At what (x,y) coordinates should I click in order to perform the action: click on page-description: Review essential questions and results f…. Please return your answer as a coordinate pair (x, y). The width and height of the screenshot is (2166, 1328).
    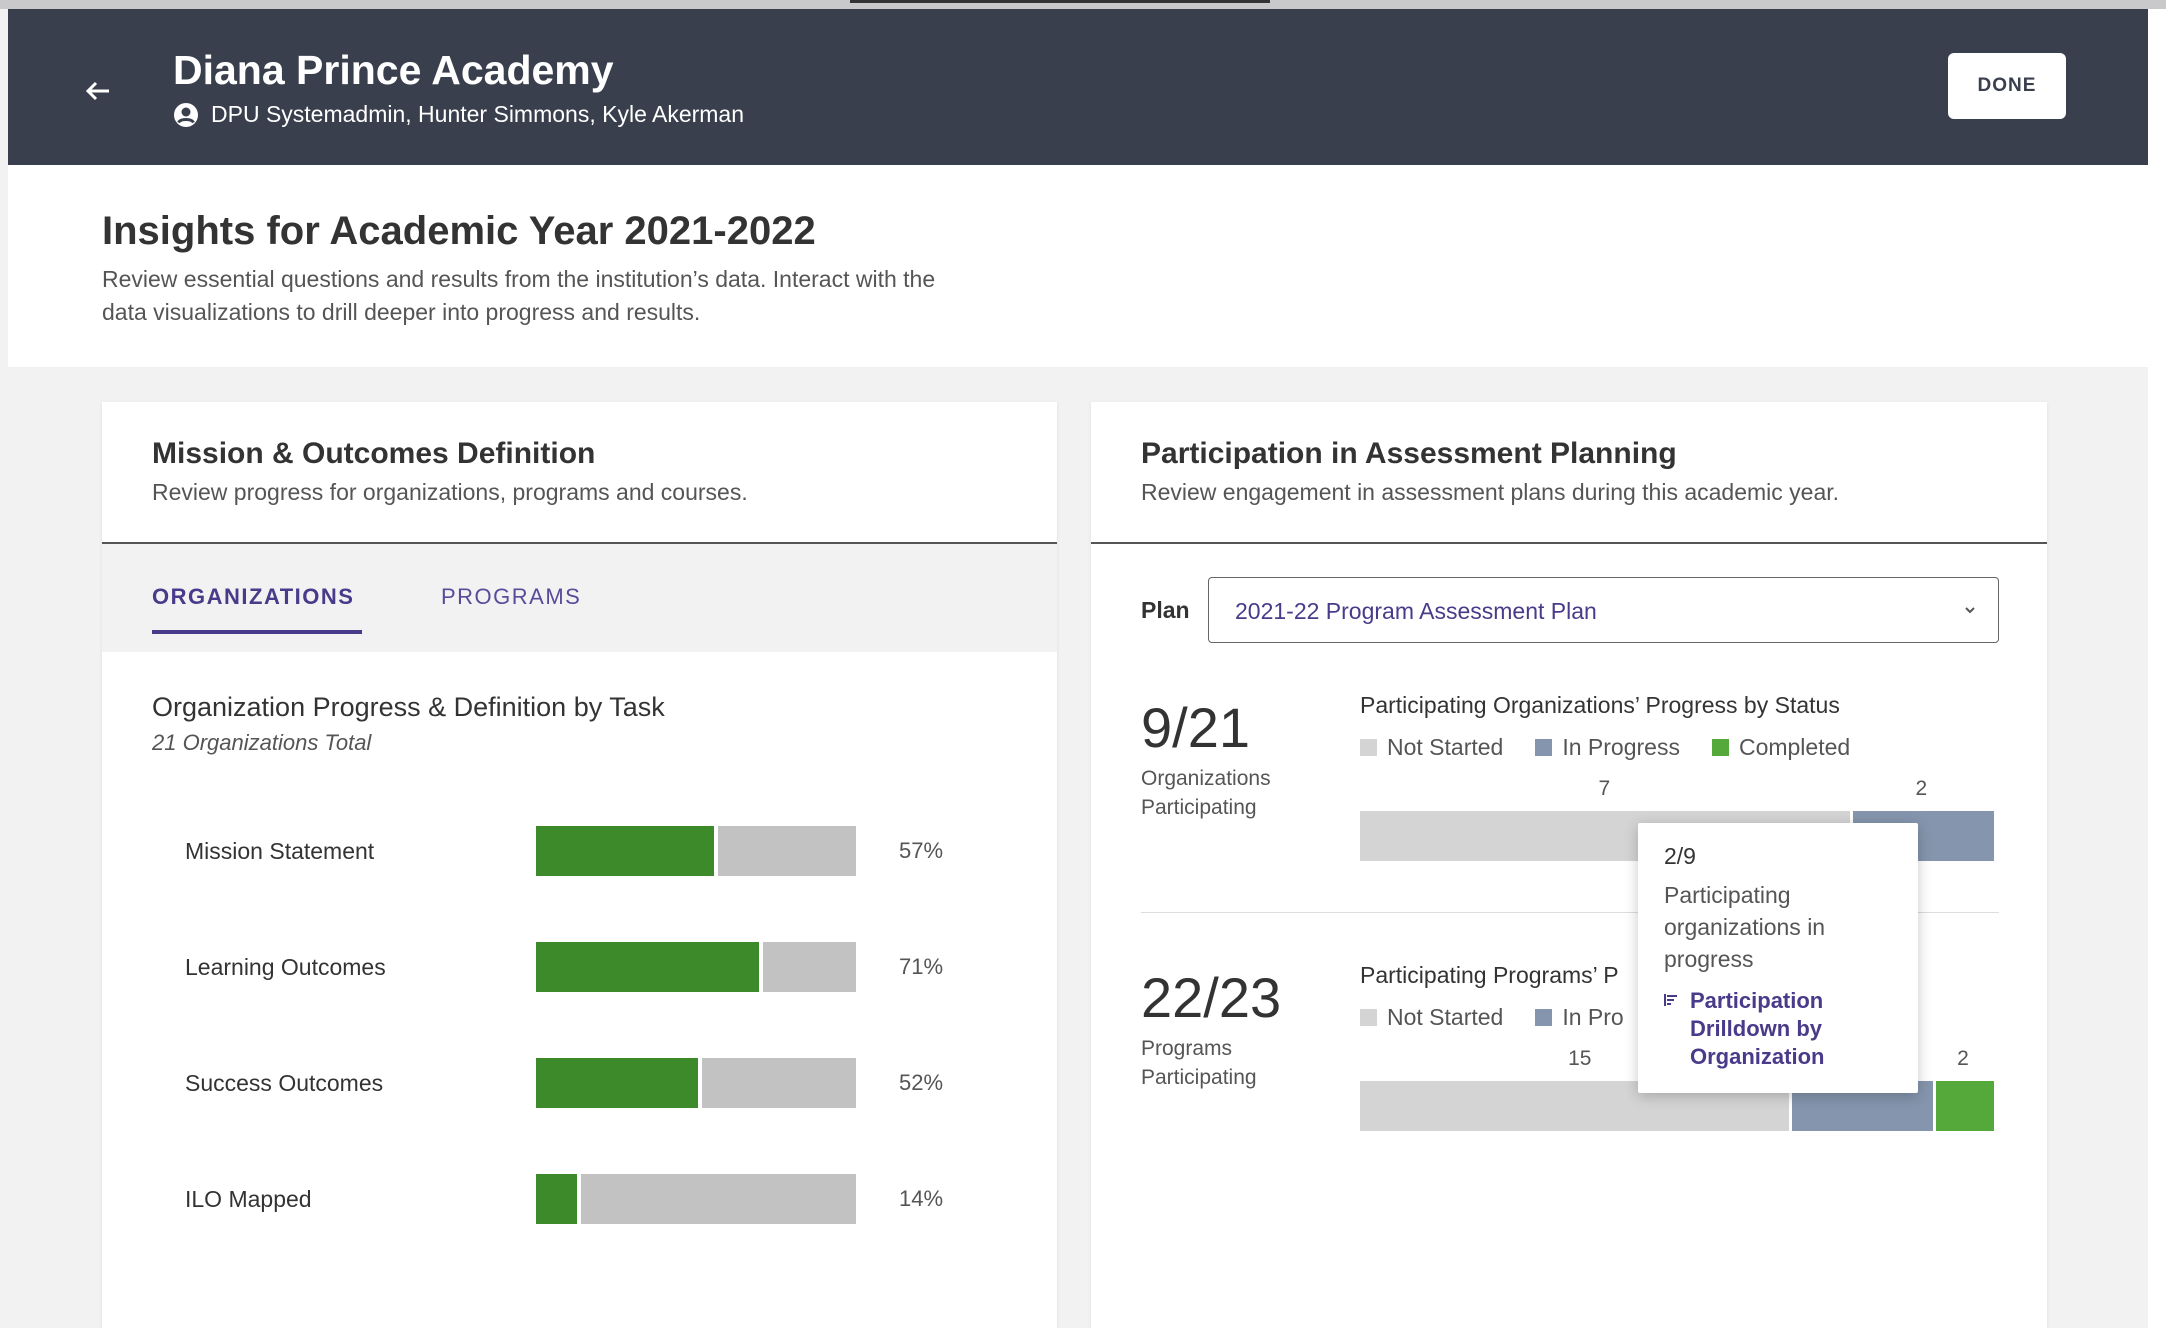
    Looking at the image, I should click on (519, 295).